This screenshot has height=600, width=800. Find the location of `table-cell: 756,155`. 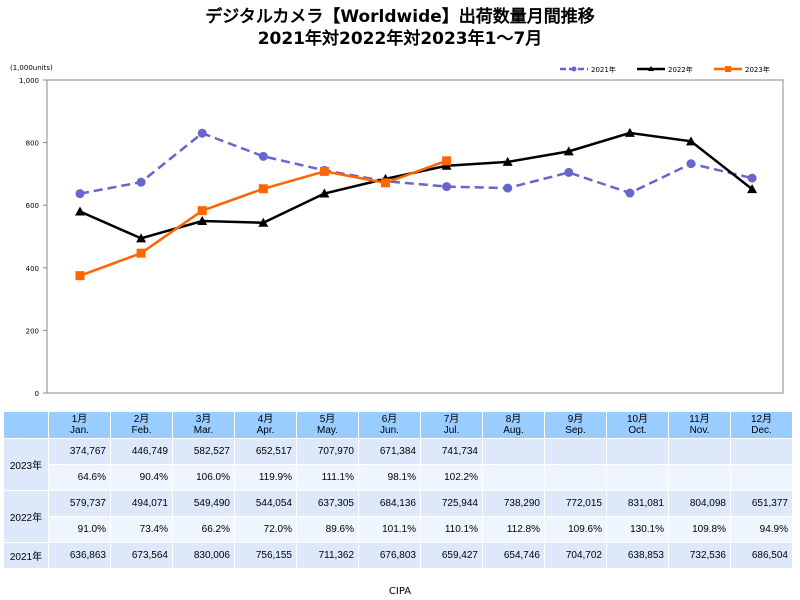

table-cell: 756,155 is located at coordinates (265, 555).